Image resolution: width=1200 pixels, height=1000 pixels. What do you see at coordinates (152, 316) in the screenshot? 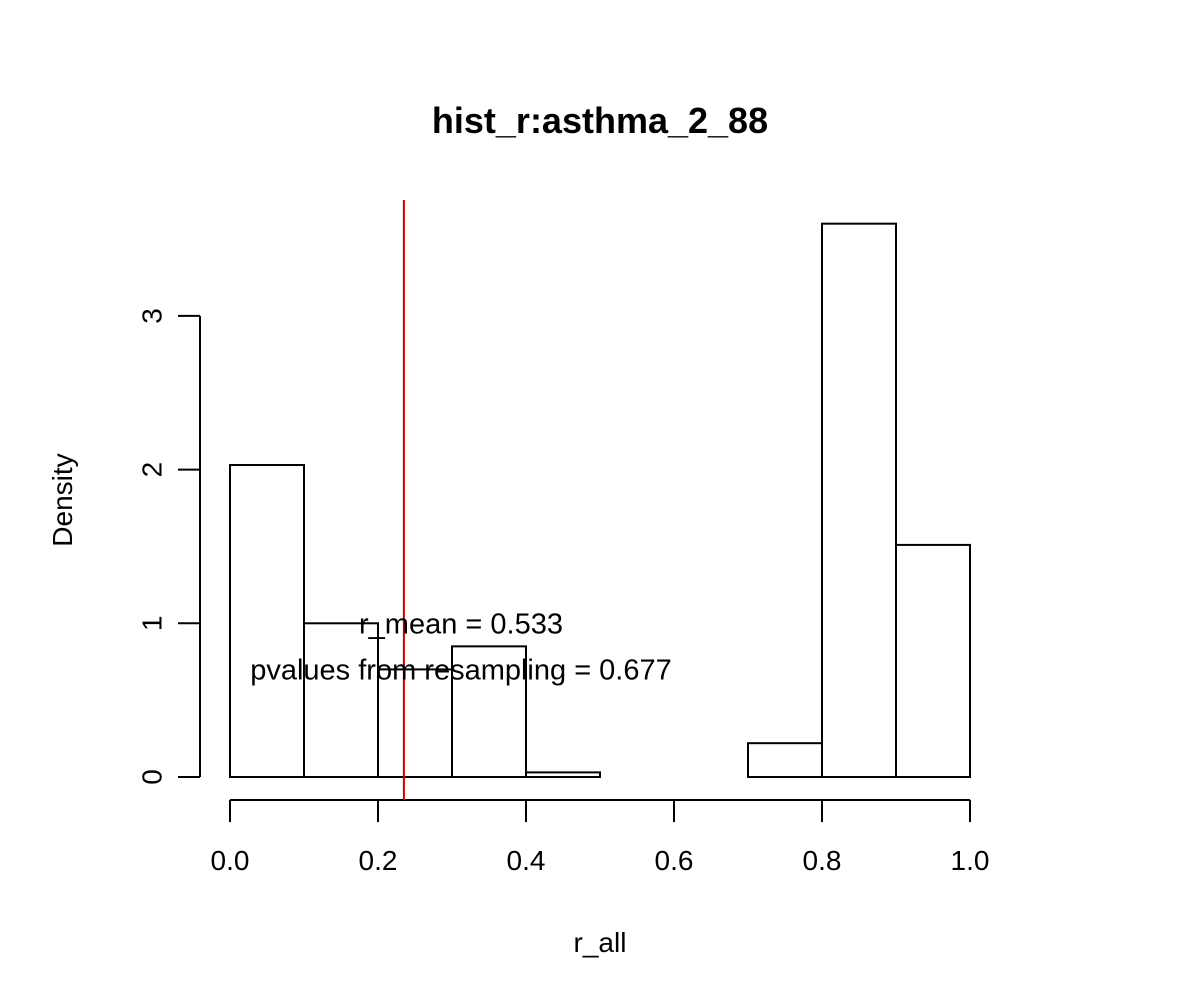
I see `y-tick-label: 3` at bounding box center [152, 316].